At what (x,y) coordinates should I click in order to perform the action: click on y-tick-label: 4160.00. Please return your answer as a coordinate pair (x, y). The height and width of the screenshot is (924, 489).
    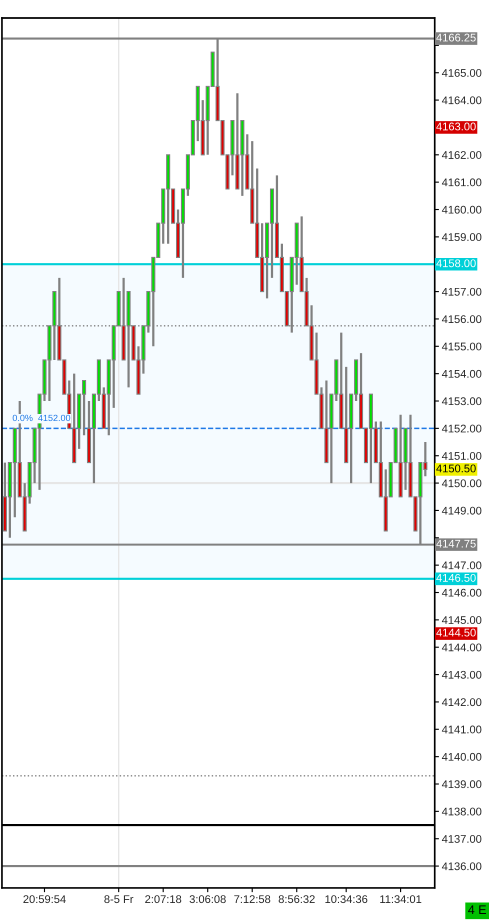
    Looking at the image, I should click on (462, 210).